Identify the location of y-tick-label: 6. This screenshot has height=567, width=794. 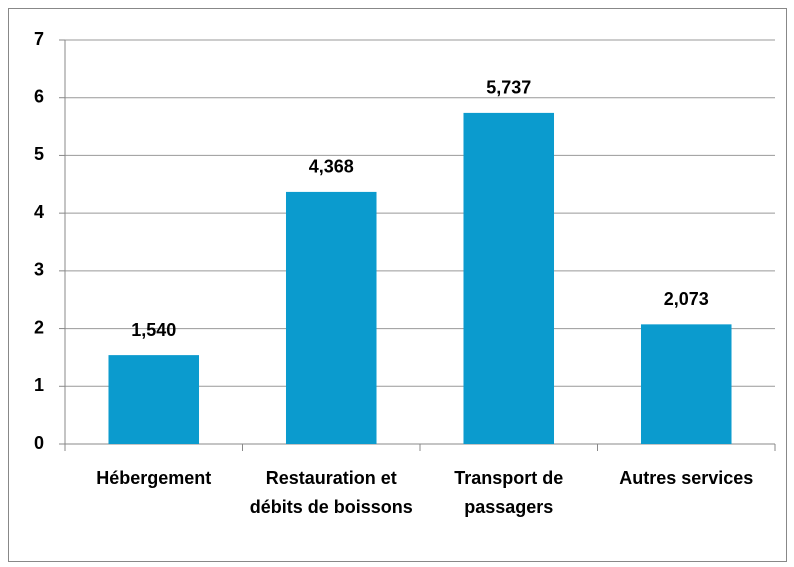
(39, 96).